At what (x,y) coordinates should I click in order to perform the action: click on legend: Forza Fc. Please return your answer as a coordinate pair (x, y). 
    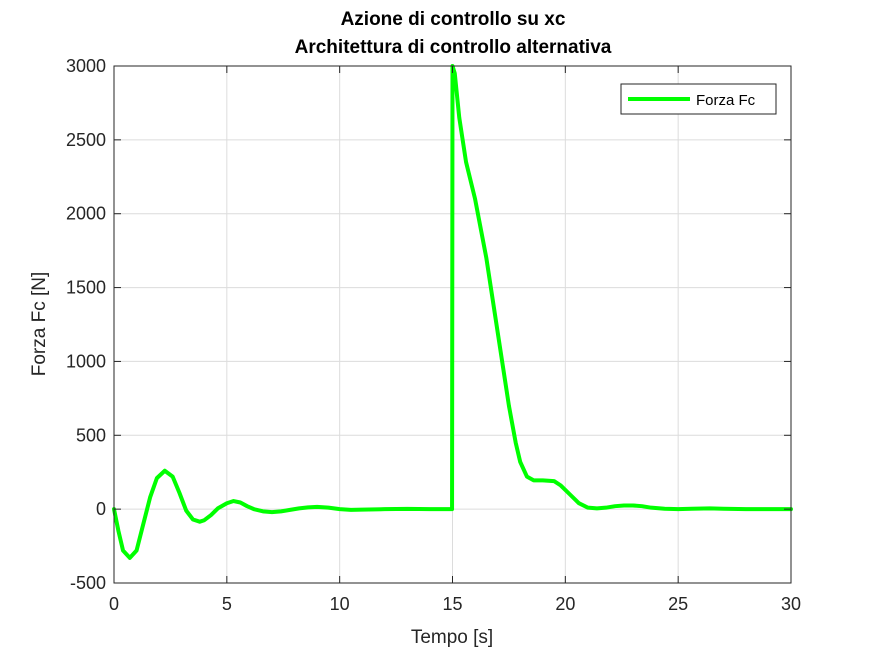
    Looking at the image, I should click on (698, 99).